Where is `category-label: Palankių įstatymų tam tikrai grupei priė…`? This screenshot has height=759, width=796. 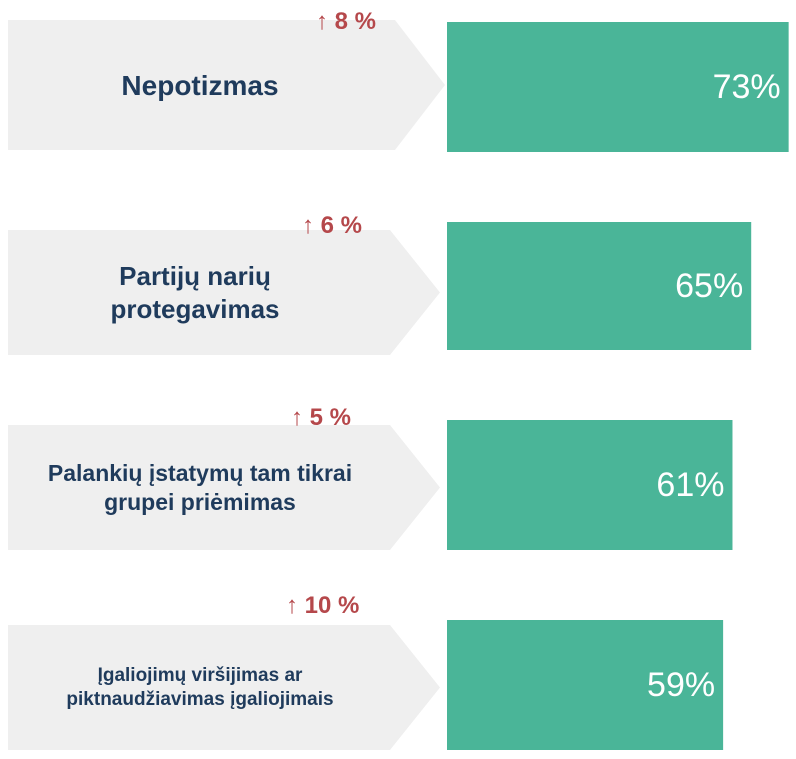 category-label: Palankių įstatymų tam tikrai grupei priė… is located at coordinates (200, 487).